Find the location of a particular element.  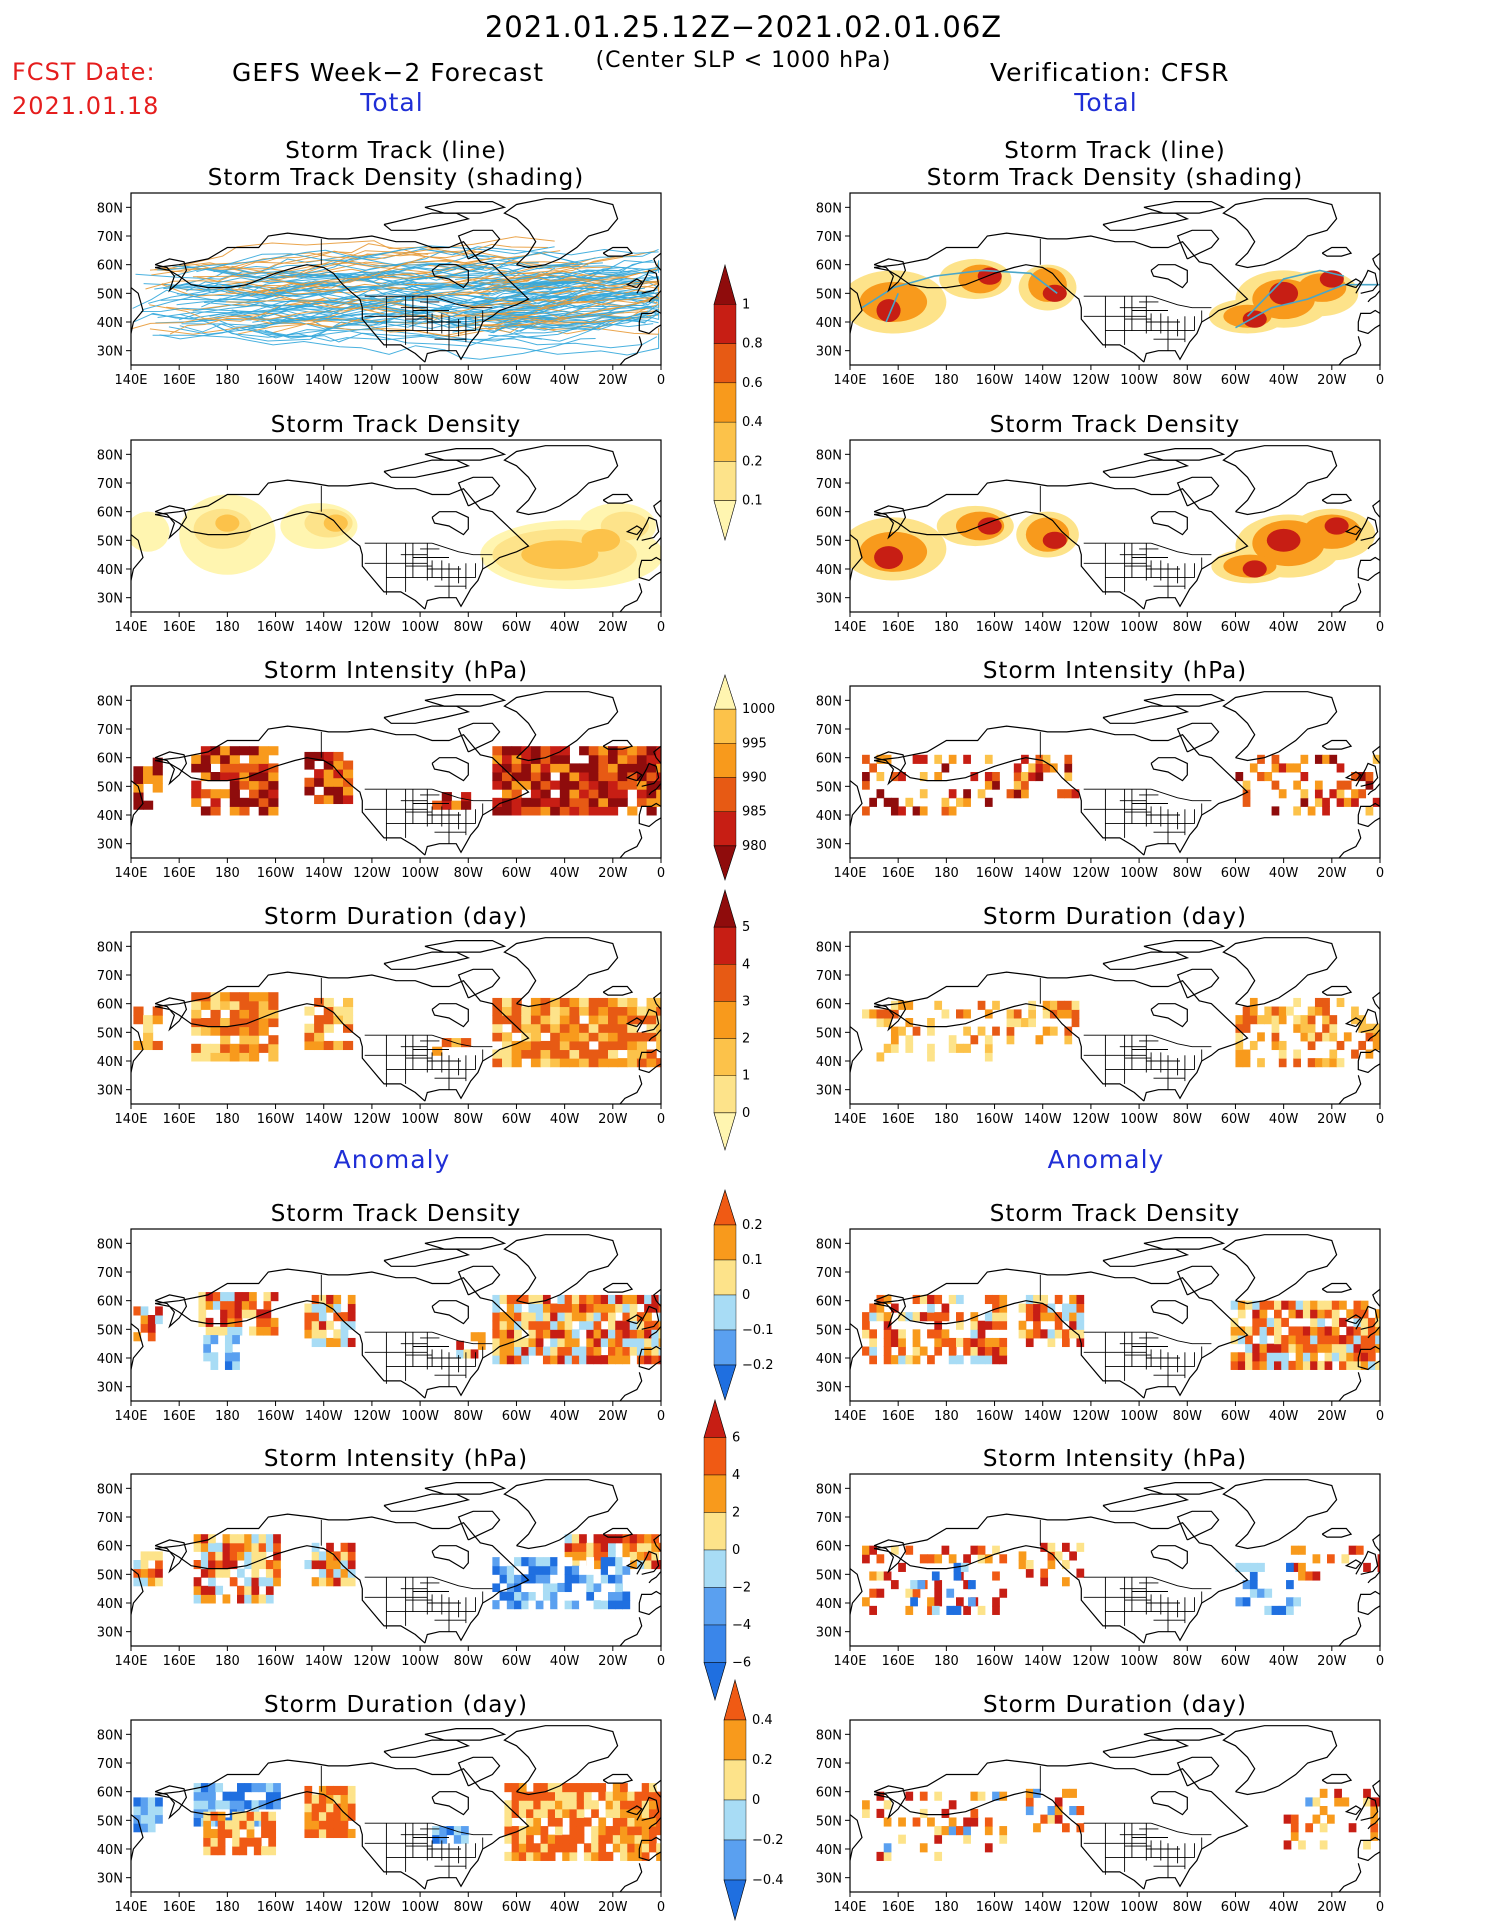

lon-tick-label: 80W is located at coordinates (1188, 1661).